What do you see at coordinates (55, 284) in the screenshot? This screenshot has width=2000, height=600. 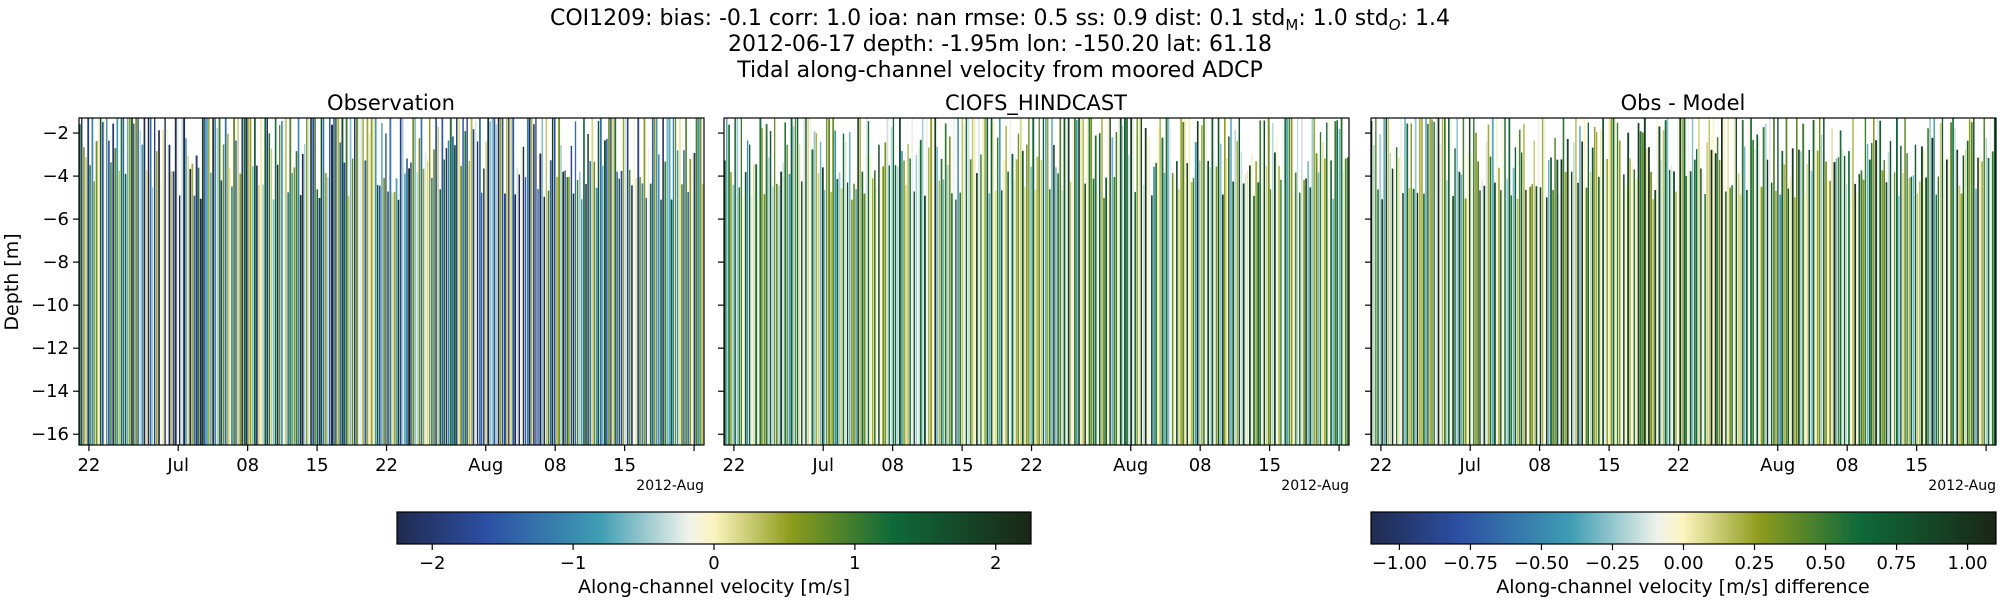 I see `y-axis: −2−4−6−8−10−12−14−16` at bounding box center [55, 284].